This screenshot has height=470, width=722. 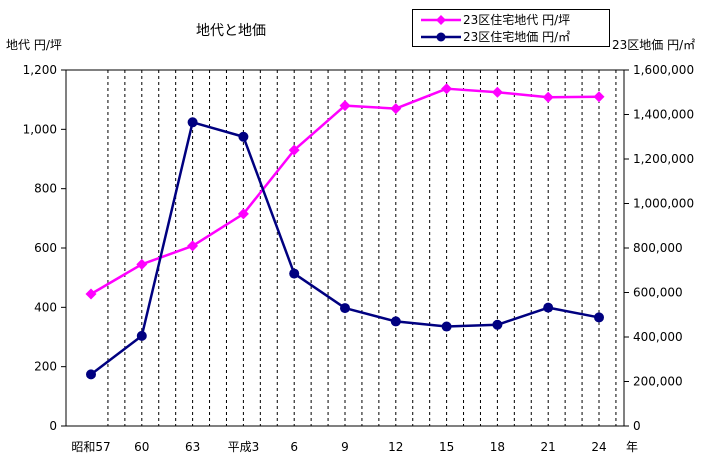 What do you see at coordinates (637, 426) in the screenshot?
I see `right-tick-label: 0` at bounding box center [637, 426].